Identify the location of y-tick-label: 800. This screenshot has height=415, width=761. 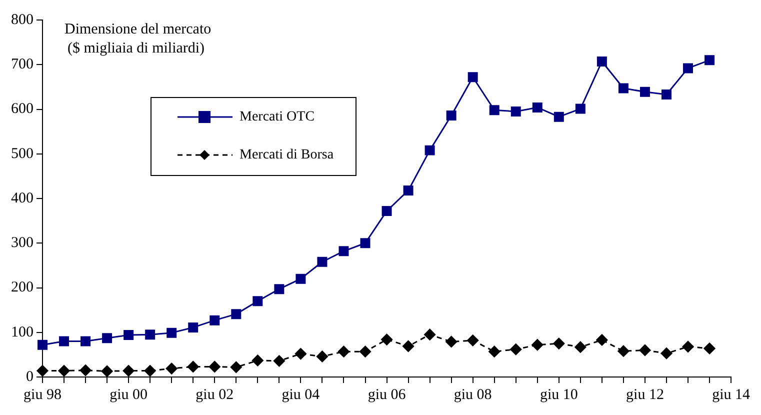
(22, 20).